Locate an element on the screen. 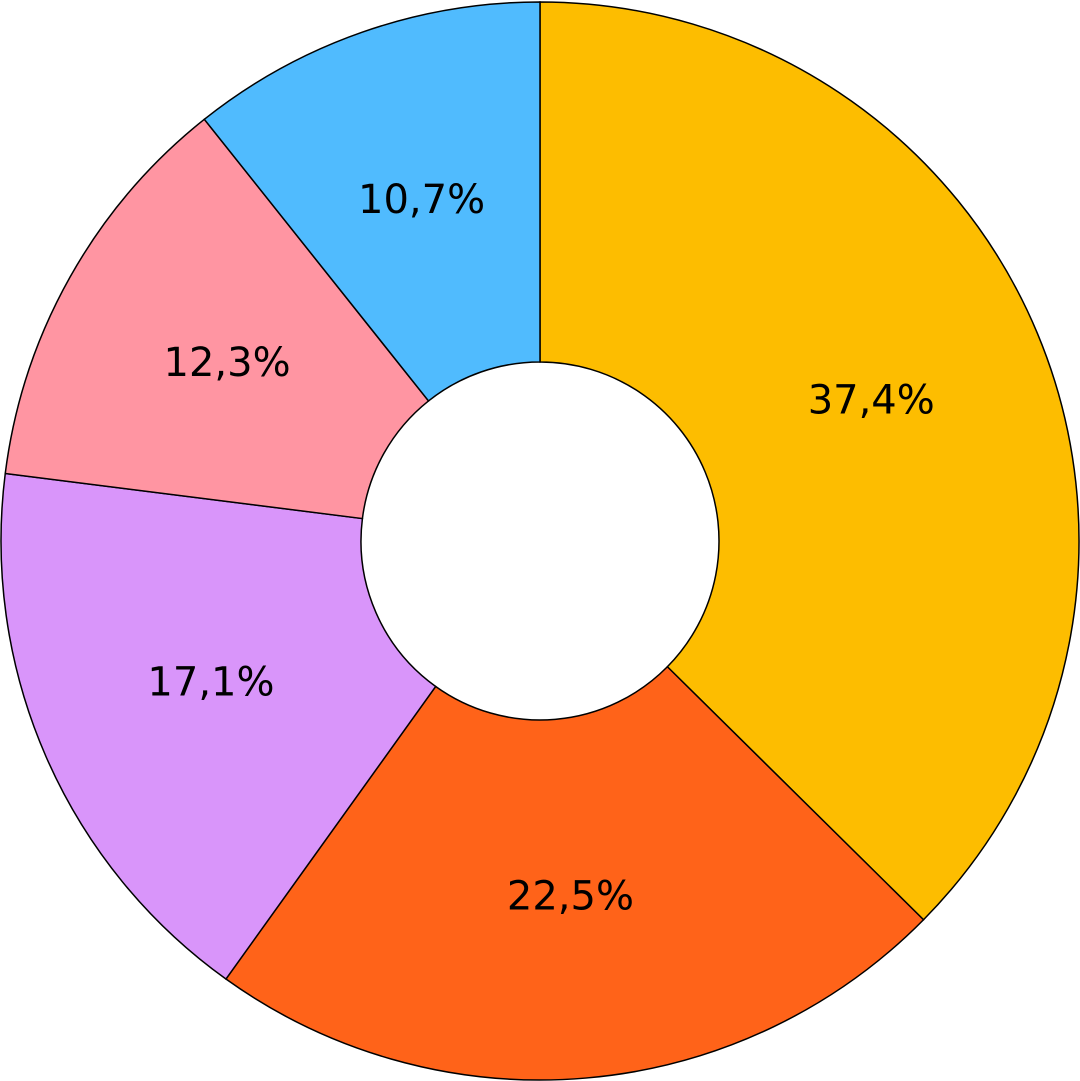 The image size is (1080, 1081). slice-label: 12,3% is located at coordinates (227, 363).